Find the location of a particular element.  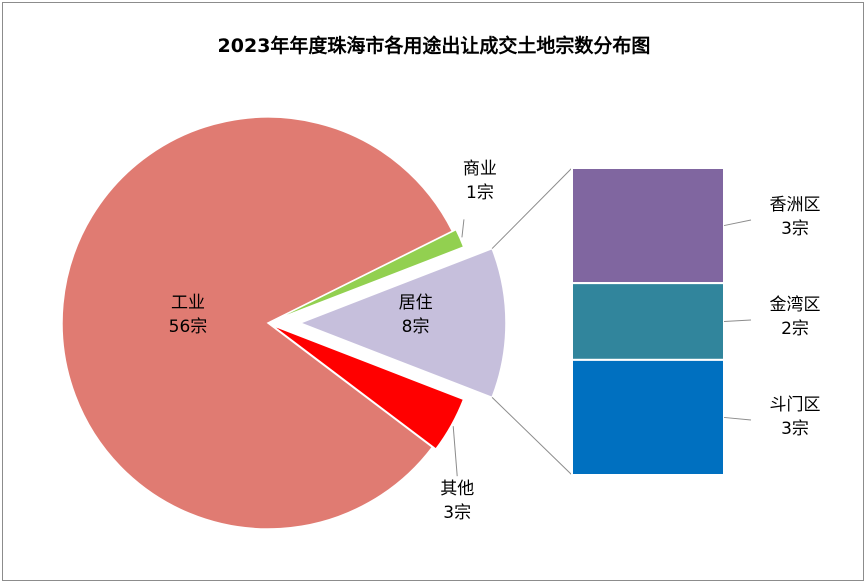

connector-lines is located at coordinates (532, 321).